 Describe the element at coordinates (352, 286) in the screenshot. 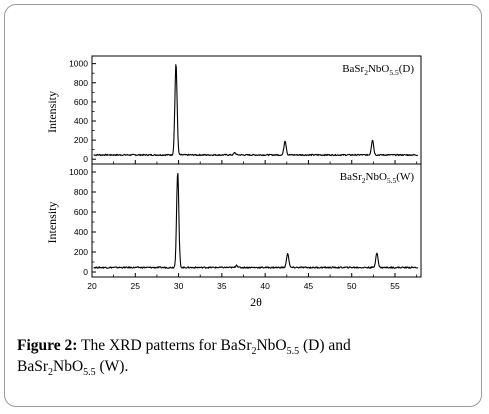

I see `x-tick-label: 50` at that location.